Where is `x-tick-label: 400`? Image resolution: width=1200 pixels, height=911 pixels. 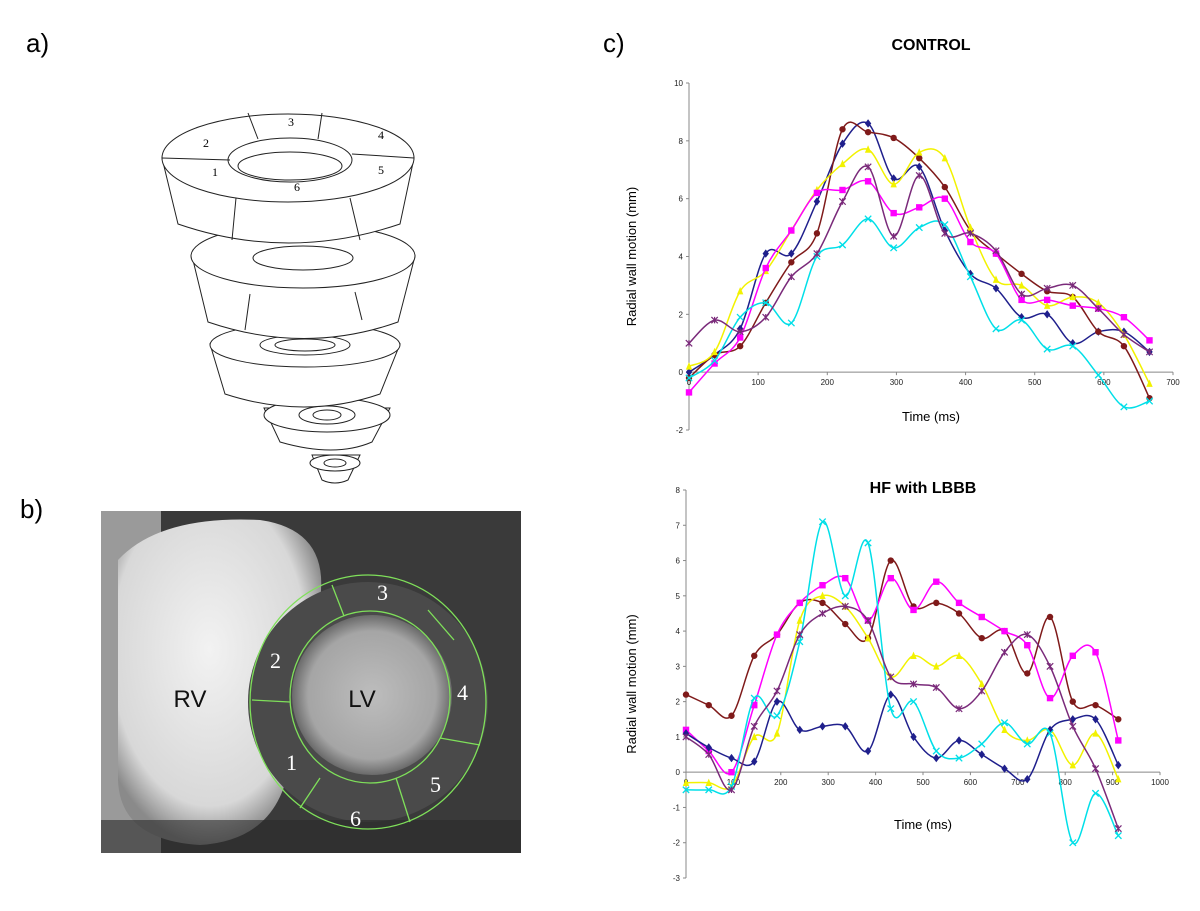
x-tick-label: 400 is located at coordinates (966, 382).